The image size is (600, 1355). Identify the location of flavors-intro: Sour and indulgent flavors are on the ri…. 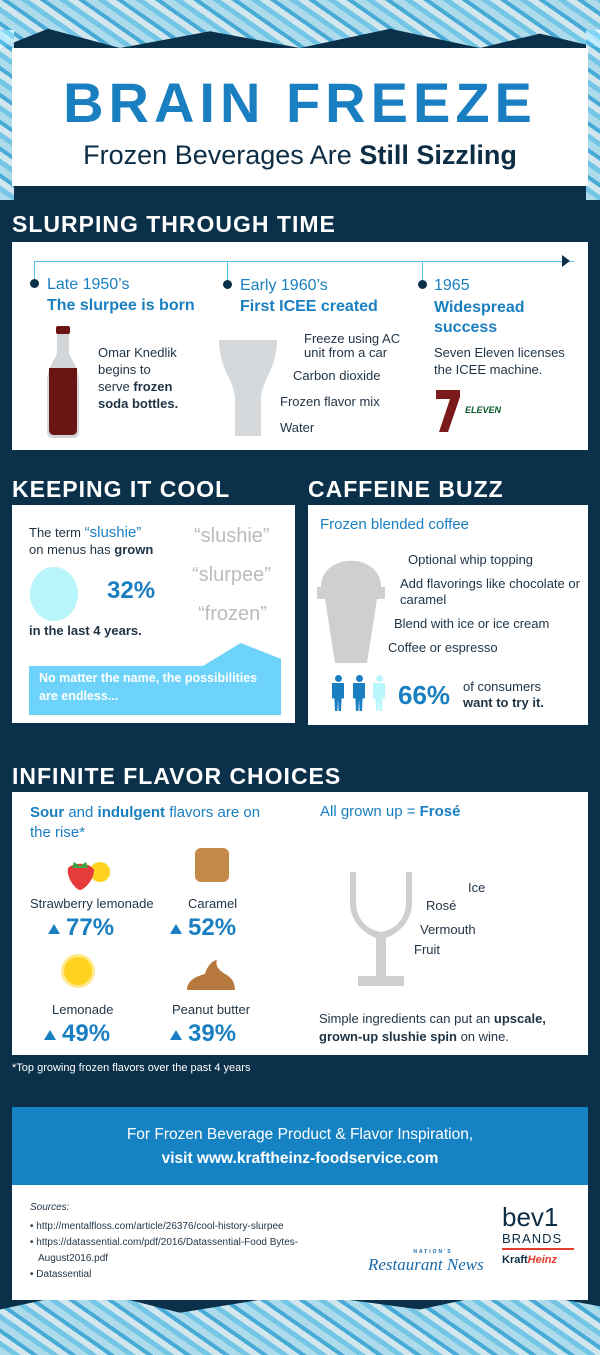
(145, 822).